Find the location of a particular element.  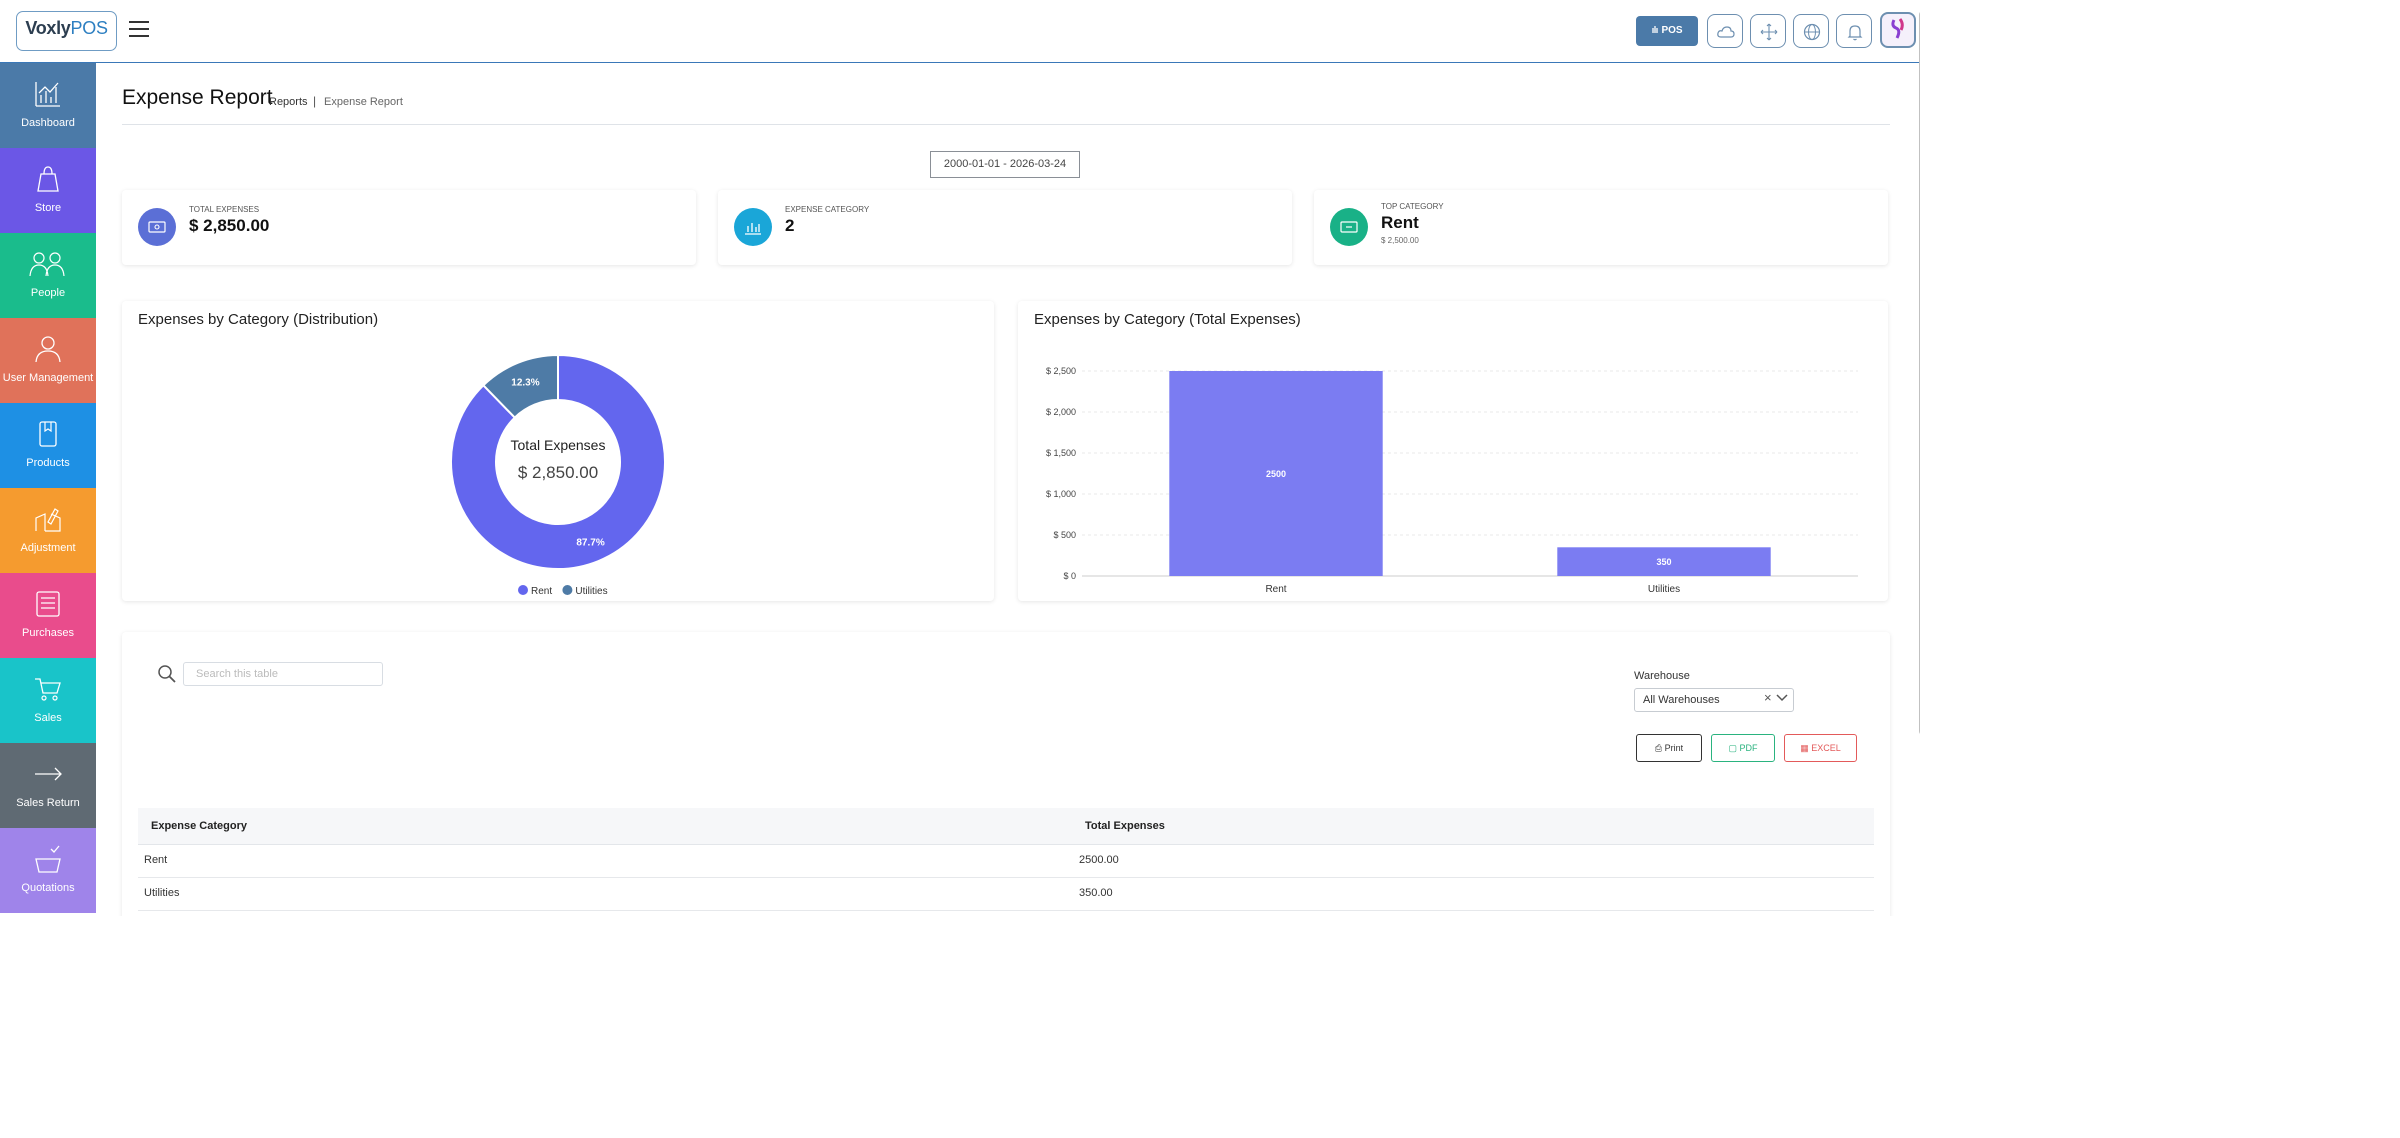

basket-icon is located at coordinates (48, 859).